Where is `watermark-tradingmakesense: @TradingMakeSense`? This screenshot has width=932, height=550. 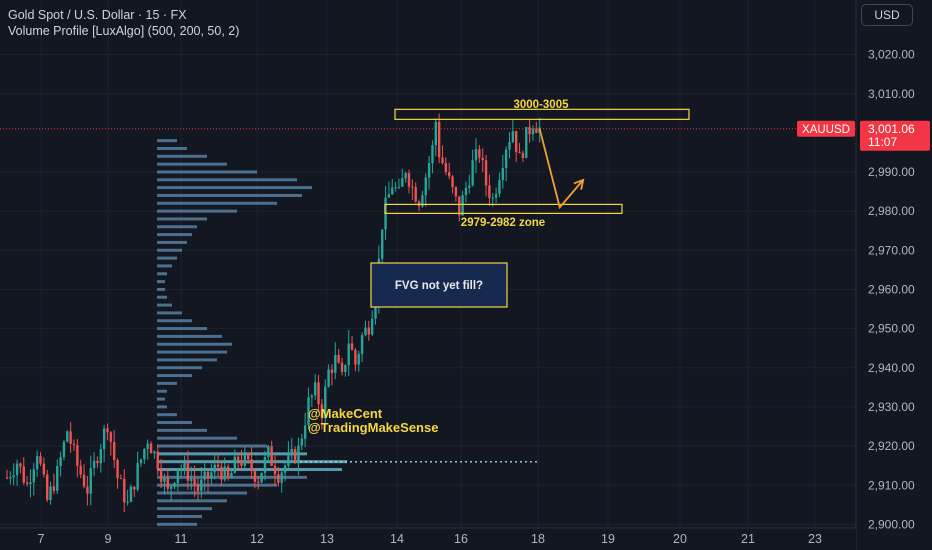
watermark-tradingmakesense: @TradingMakeSense is located at coordinates (373, 427).